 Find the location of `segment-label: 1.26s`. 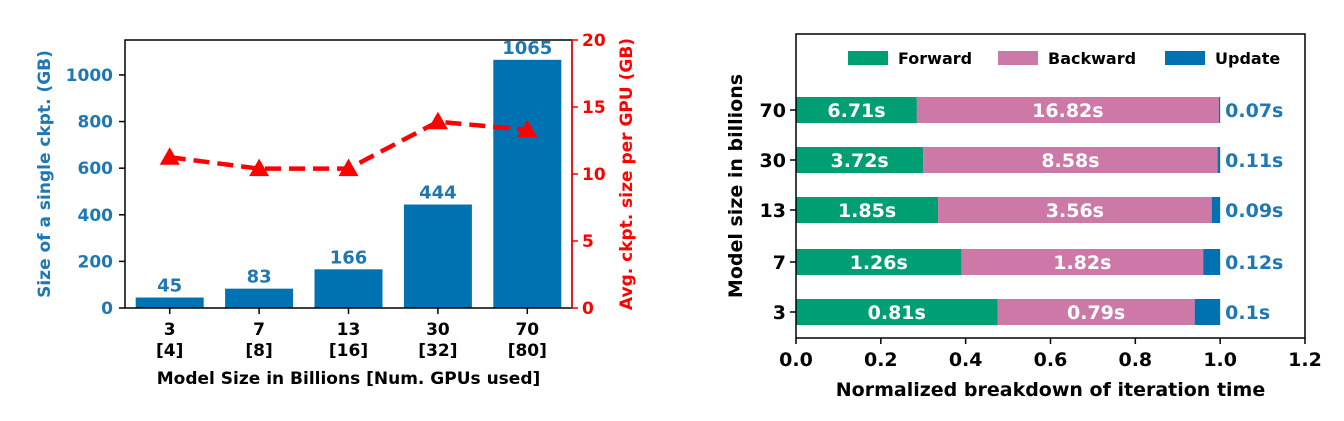

segment-label: 1.26s is located at coordinates (879, 263).